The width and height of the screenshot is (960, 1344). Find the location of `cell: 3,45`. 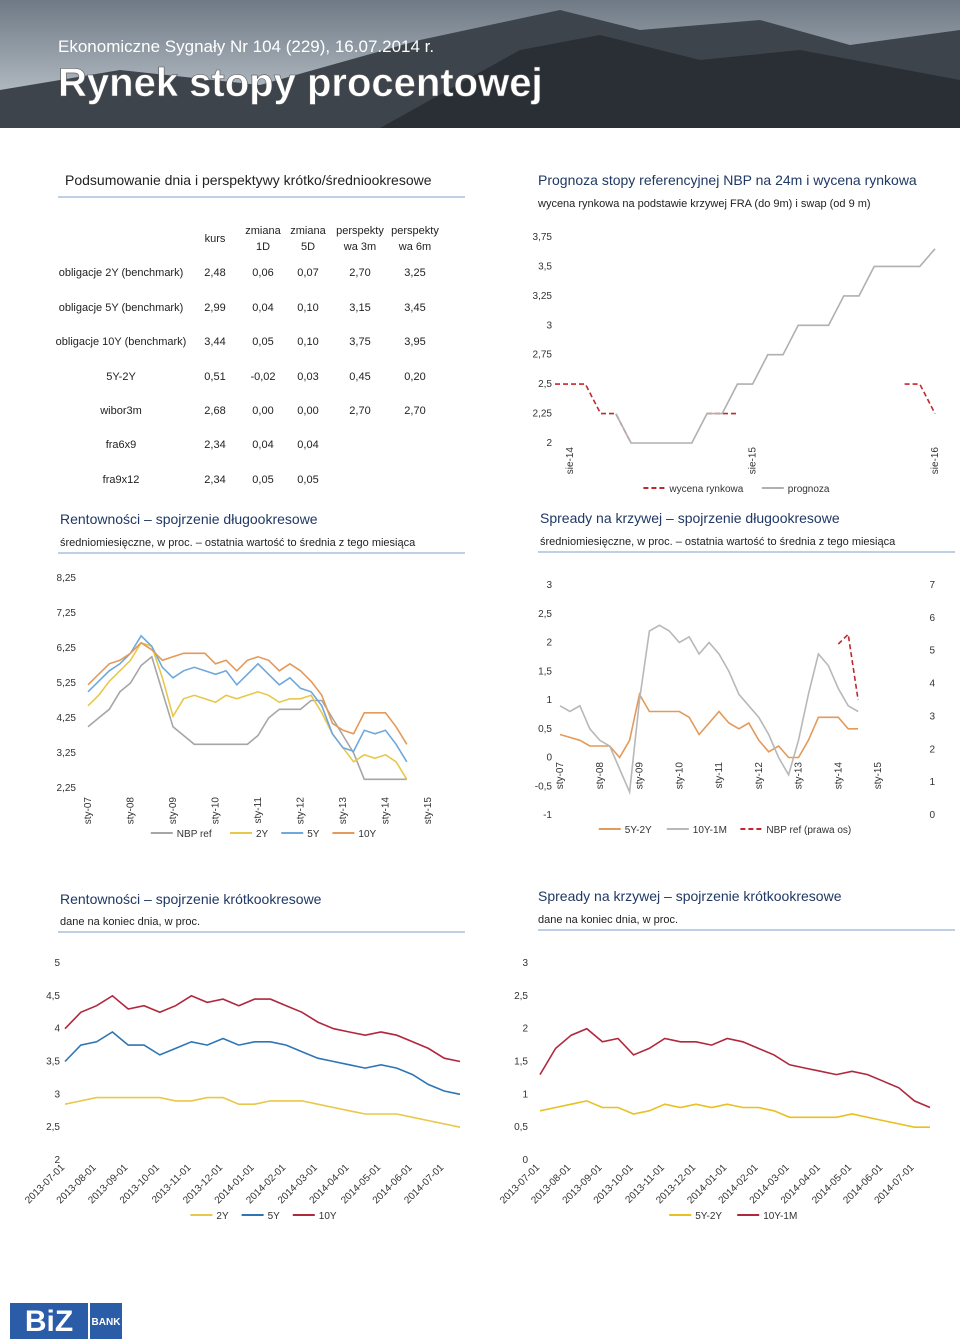

cell: 3,45 is located at coordinates (414, 308).